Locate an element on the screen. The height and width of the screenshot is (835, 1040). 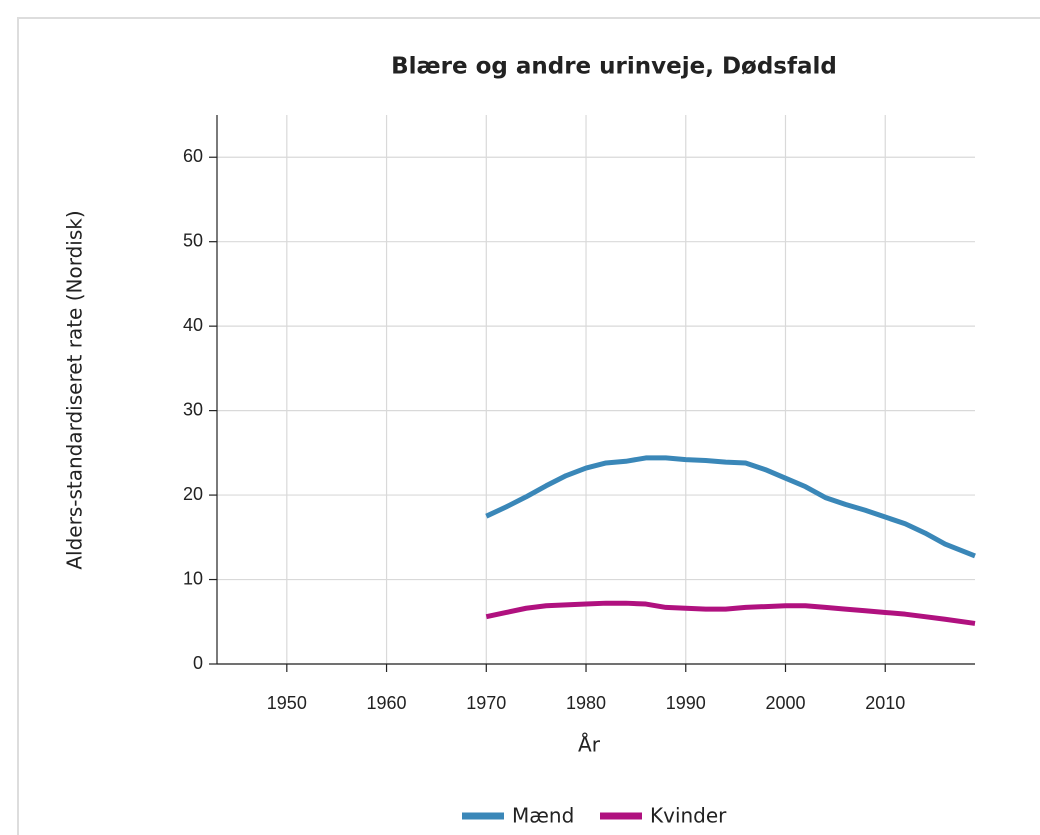
y-tick-label: 40 is located at coordinates (193, 325).